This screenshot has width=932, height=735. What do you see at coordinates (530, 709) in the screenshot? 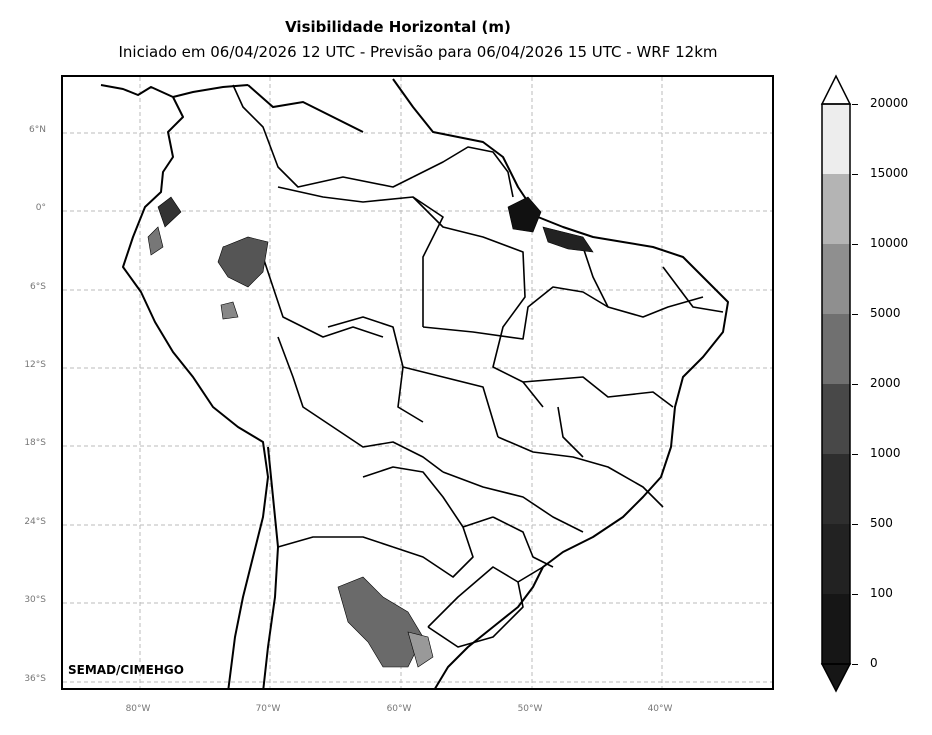
I see `lon-label-50w: 50°W` at bounding box center [530, 709].